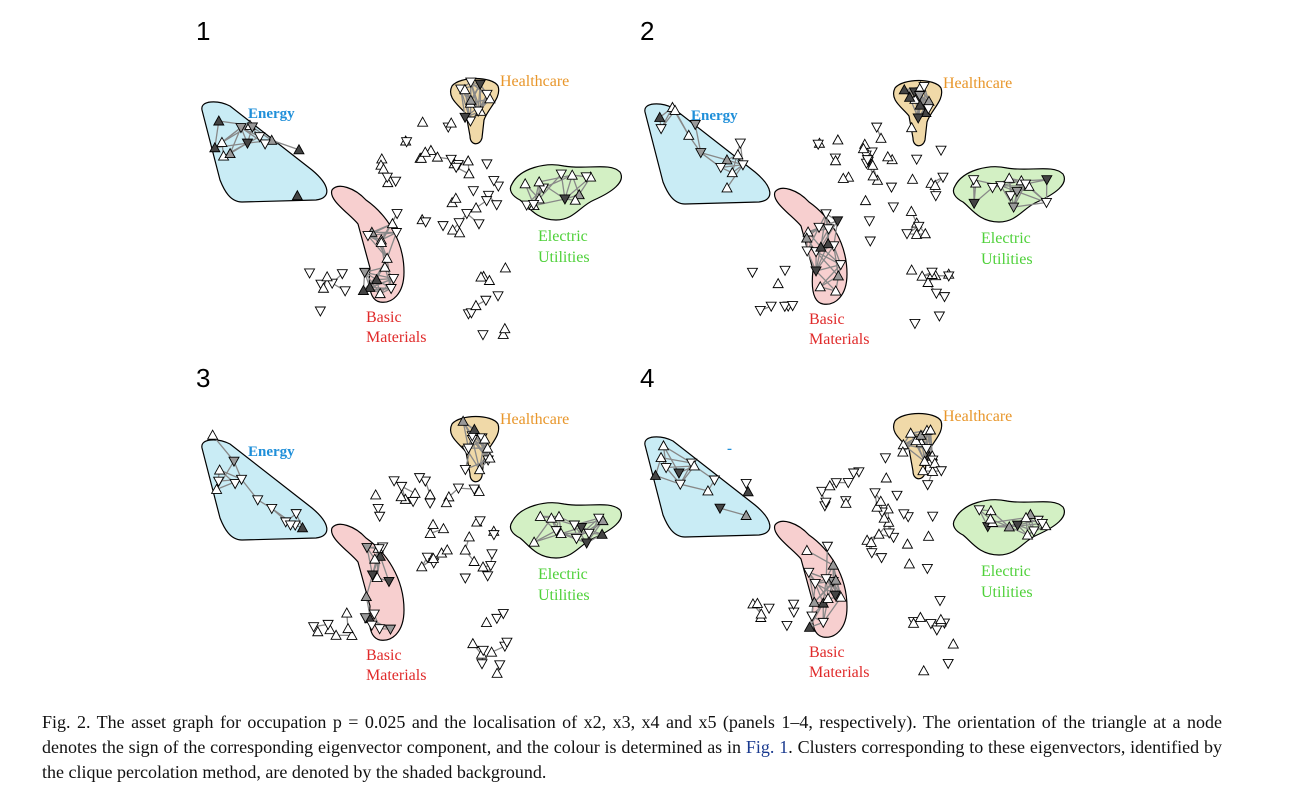 The image size is (1298, 806). What do you see at coordinates (729, 449) in the screenshot?
I see `energy-label: -` at bounding box center [729, 449].